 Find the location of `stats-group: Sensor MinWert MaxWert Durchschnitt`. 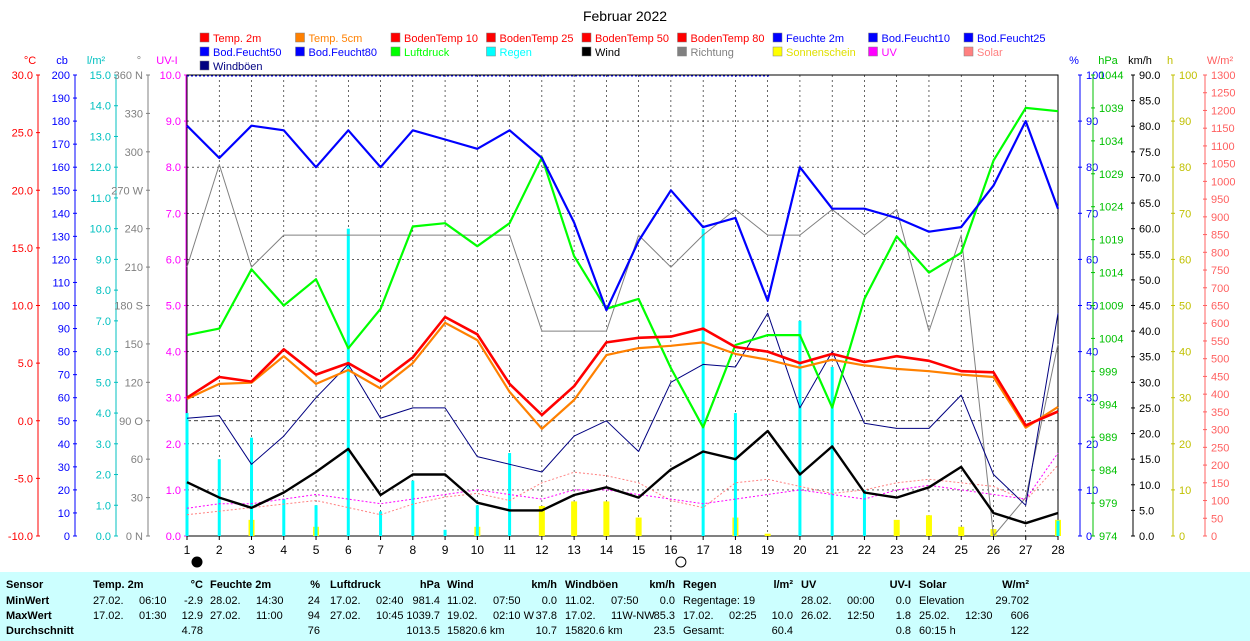

stats-group: Sensor MinWert MaxWert Durchschnitt is located at coordinates (46, 606).